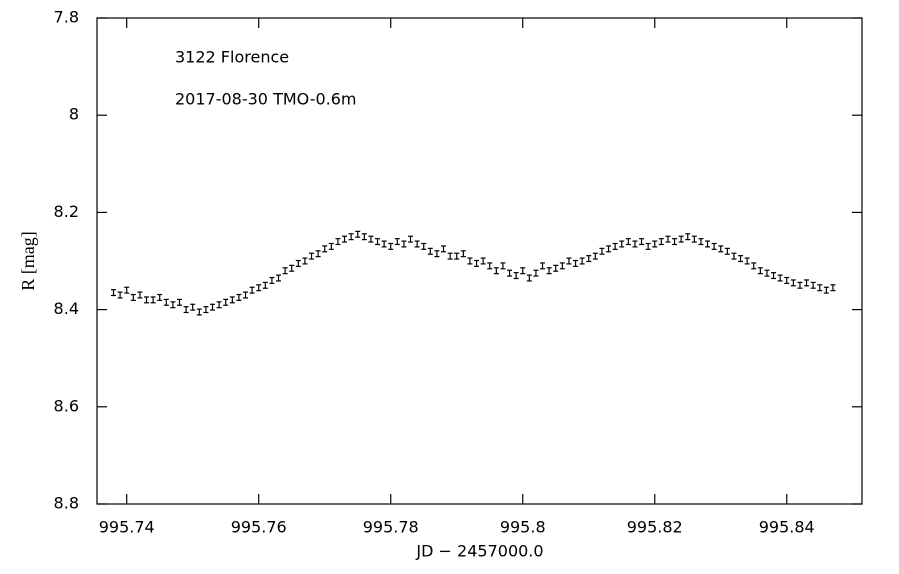  What do you see at coordinates (74, 114) in the screenshot?
I see `y-tick-label: 8` at bounding box center [74, 114].